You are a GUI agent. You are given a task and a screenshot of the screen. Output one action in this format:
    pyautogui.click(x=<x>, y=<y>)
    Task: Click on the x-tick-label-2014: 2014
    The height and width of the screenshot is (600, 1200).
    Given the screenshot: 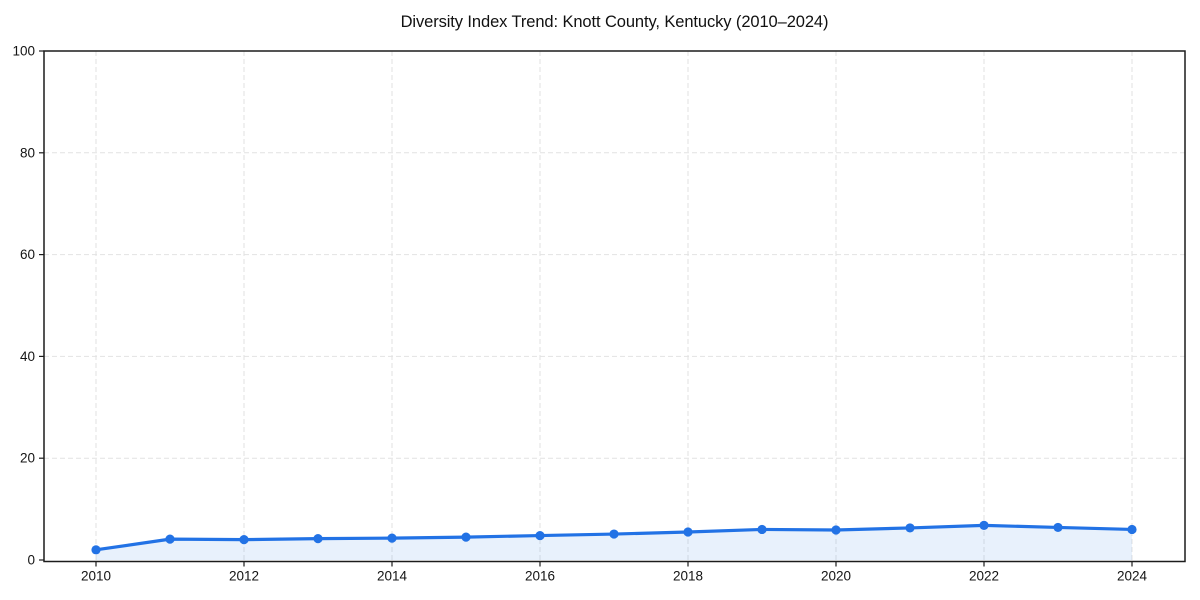 What is the action you would take?
    pyautogui.click(x=392, y=576)
    